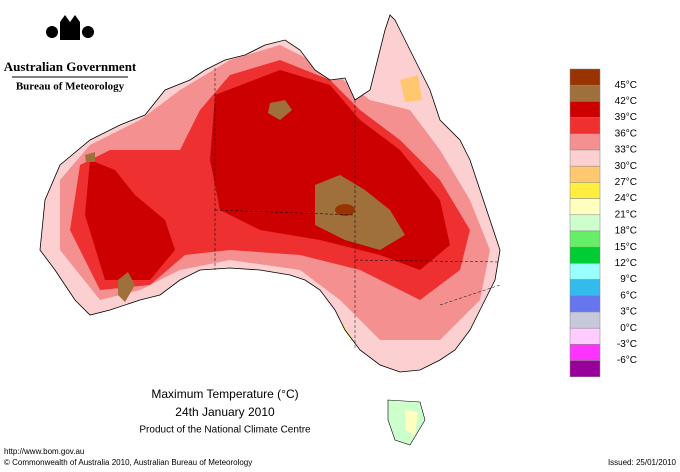 The image size is (680, 472). Describe the element at coordinates (628, 295) in the screenshot. I see `legend-label: 6°C` at that location.